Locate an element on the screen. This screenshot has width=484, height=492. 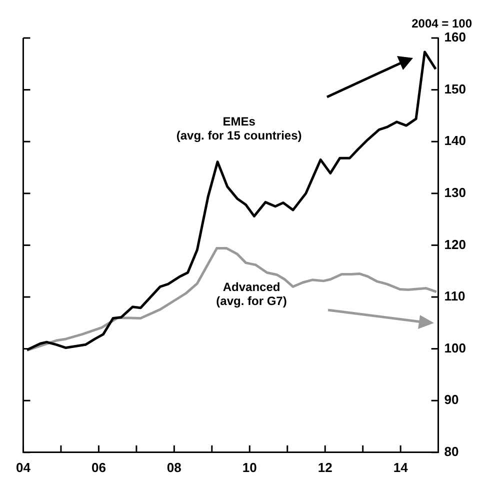
series-label: Advanced (avg. for G7) is located at coordinates (251, 294).